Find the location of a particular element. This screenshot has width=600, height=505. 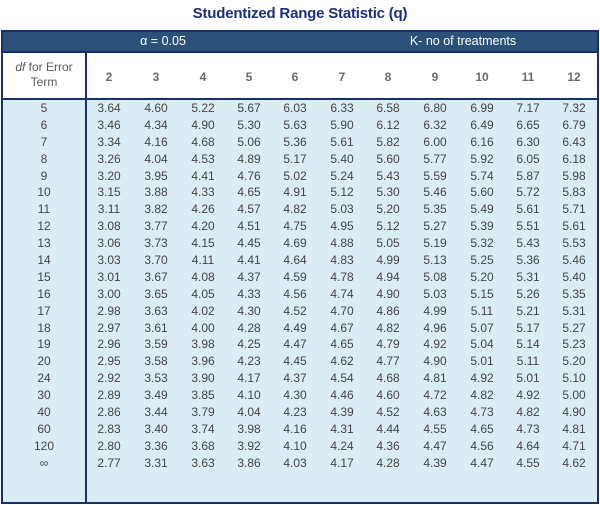

q-value-cell: 6.03 is located at coordinates (295, 108).